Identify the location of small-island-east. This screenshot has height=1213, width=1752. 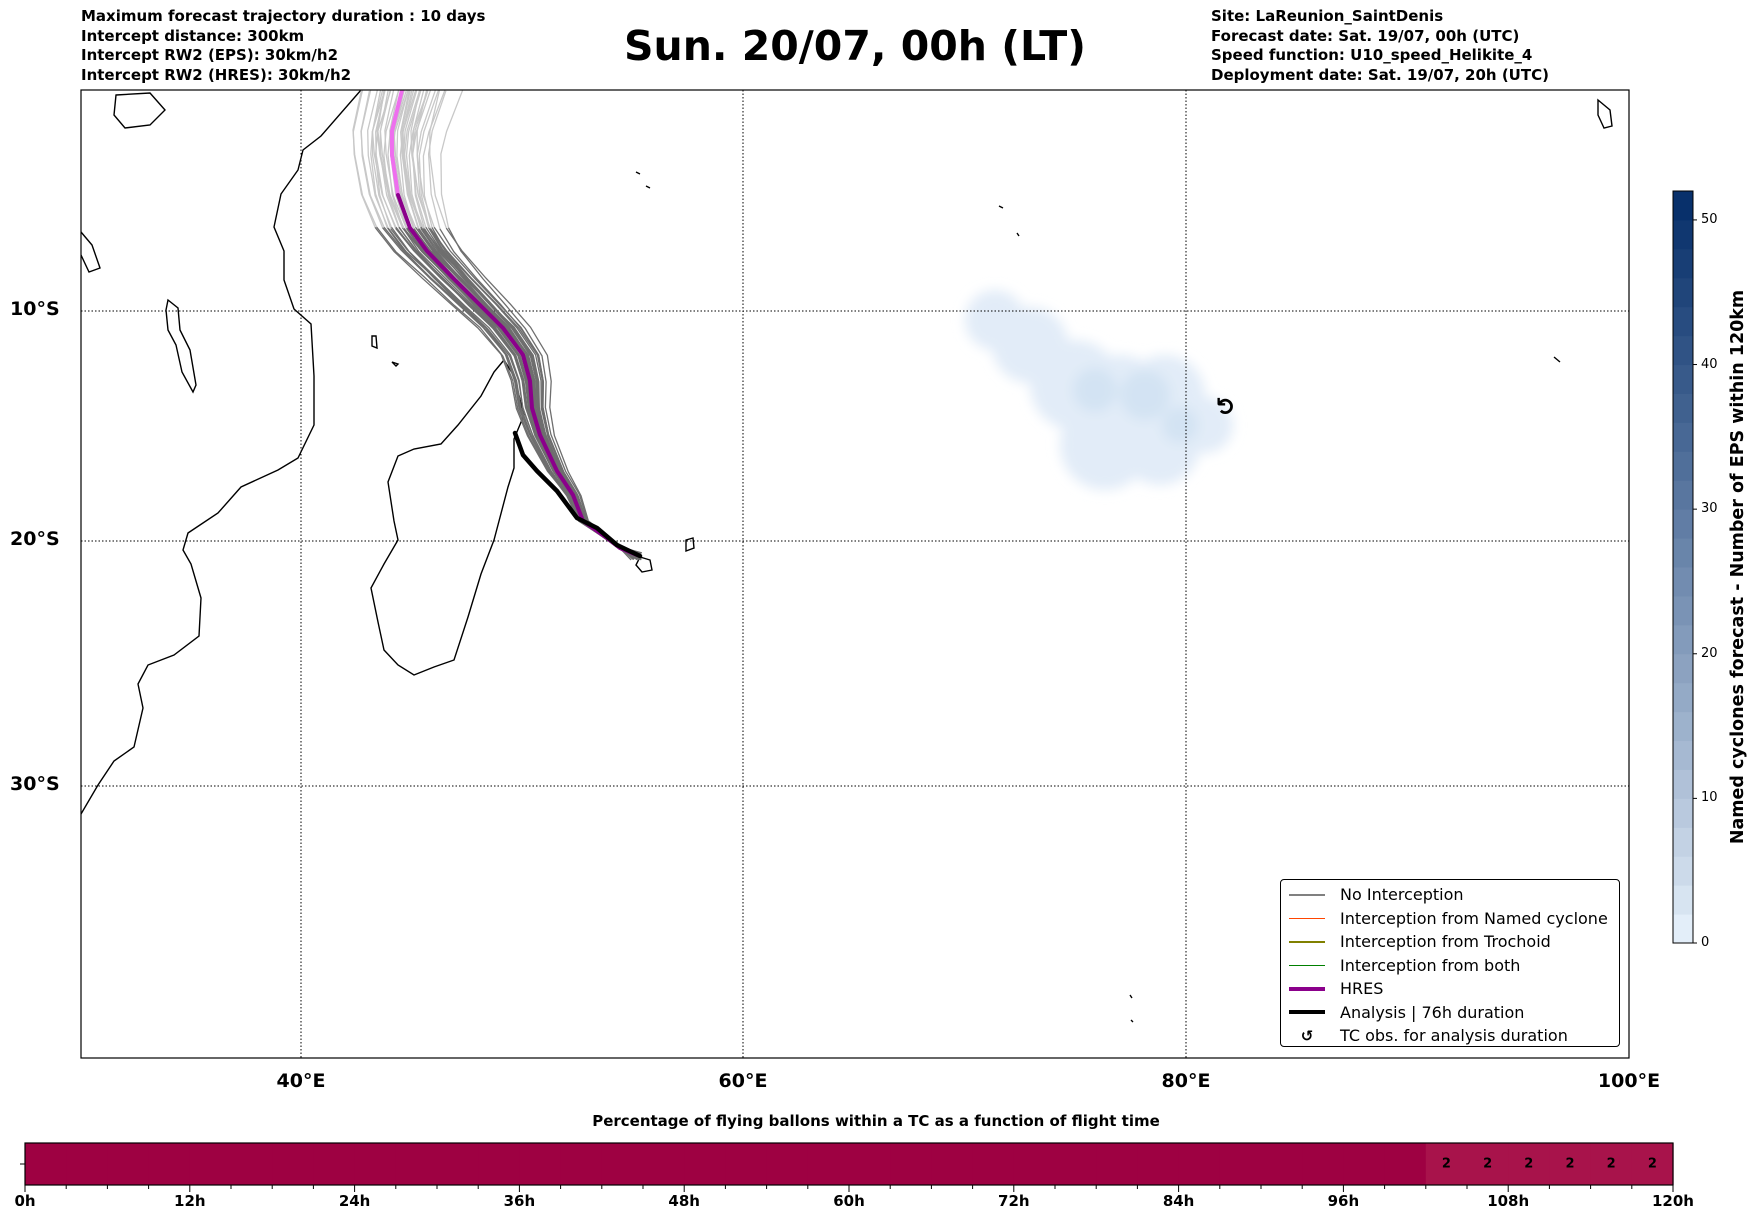
(1557, 359).